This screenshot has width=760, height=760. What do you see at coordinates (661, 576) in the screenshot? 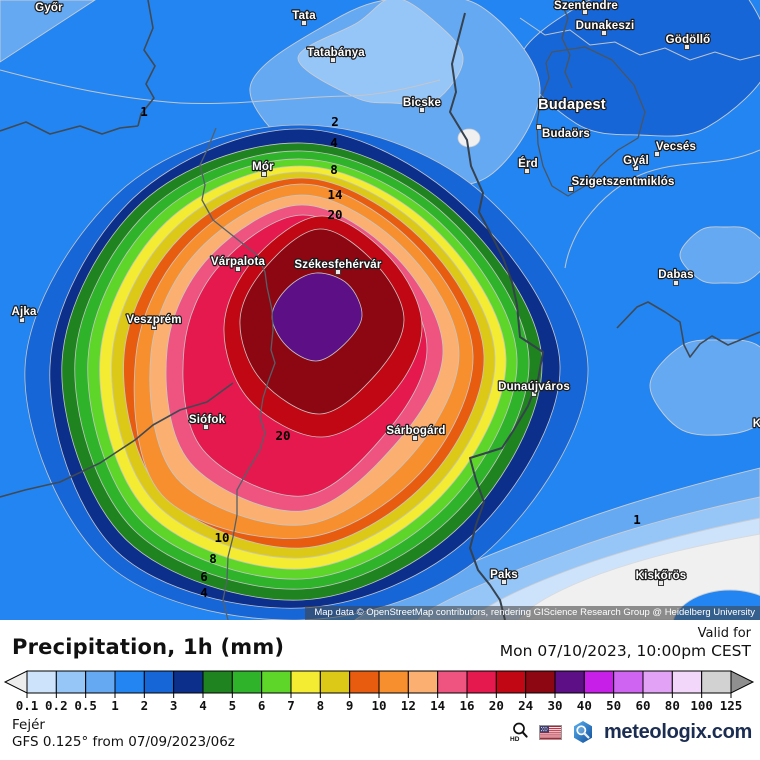
I see `city-label: Kiskőrös` at bounding box center [661, 576].